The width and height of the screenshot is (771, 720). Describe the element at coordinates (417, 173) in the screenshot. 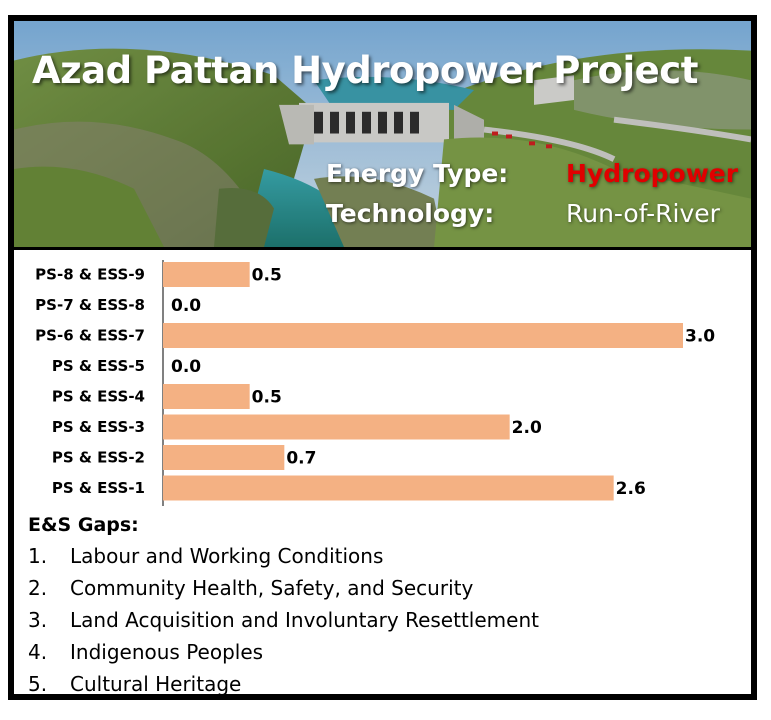

I see `energy-type-label: Energy Type:` at that location.